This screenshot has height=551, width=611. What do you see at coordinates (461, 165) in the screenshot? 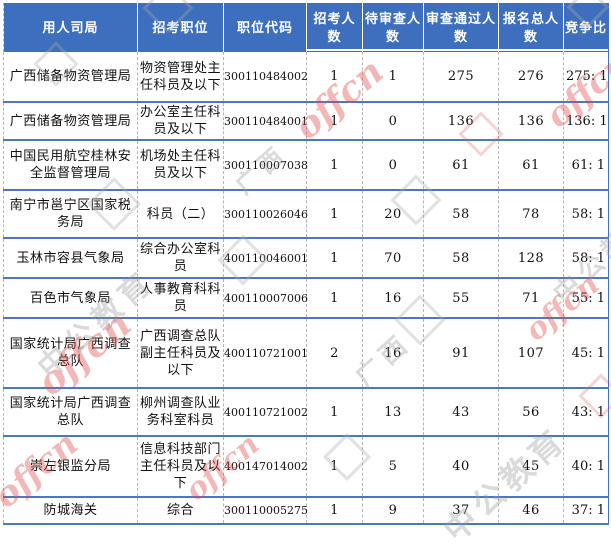
I see `cell-passed: 61` at bounding box center [461, 165].